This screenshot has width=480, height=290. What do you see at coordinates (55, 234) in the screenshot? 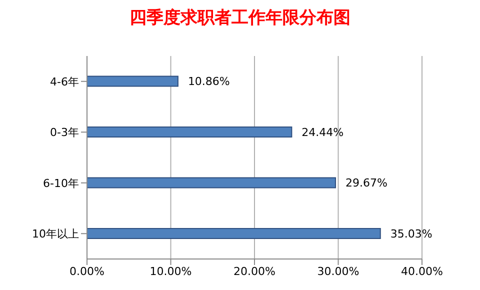
I see `y-tick-label: 10年以上` at bounding box center [55, 234].